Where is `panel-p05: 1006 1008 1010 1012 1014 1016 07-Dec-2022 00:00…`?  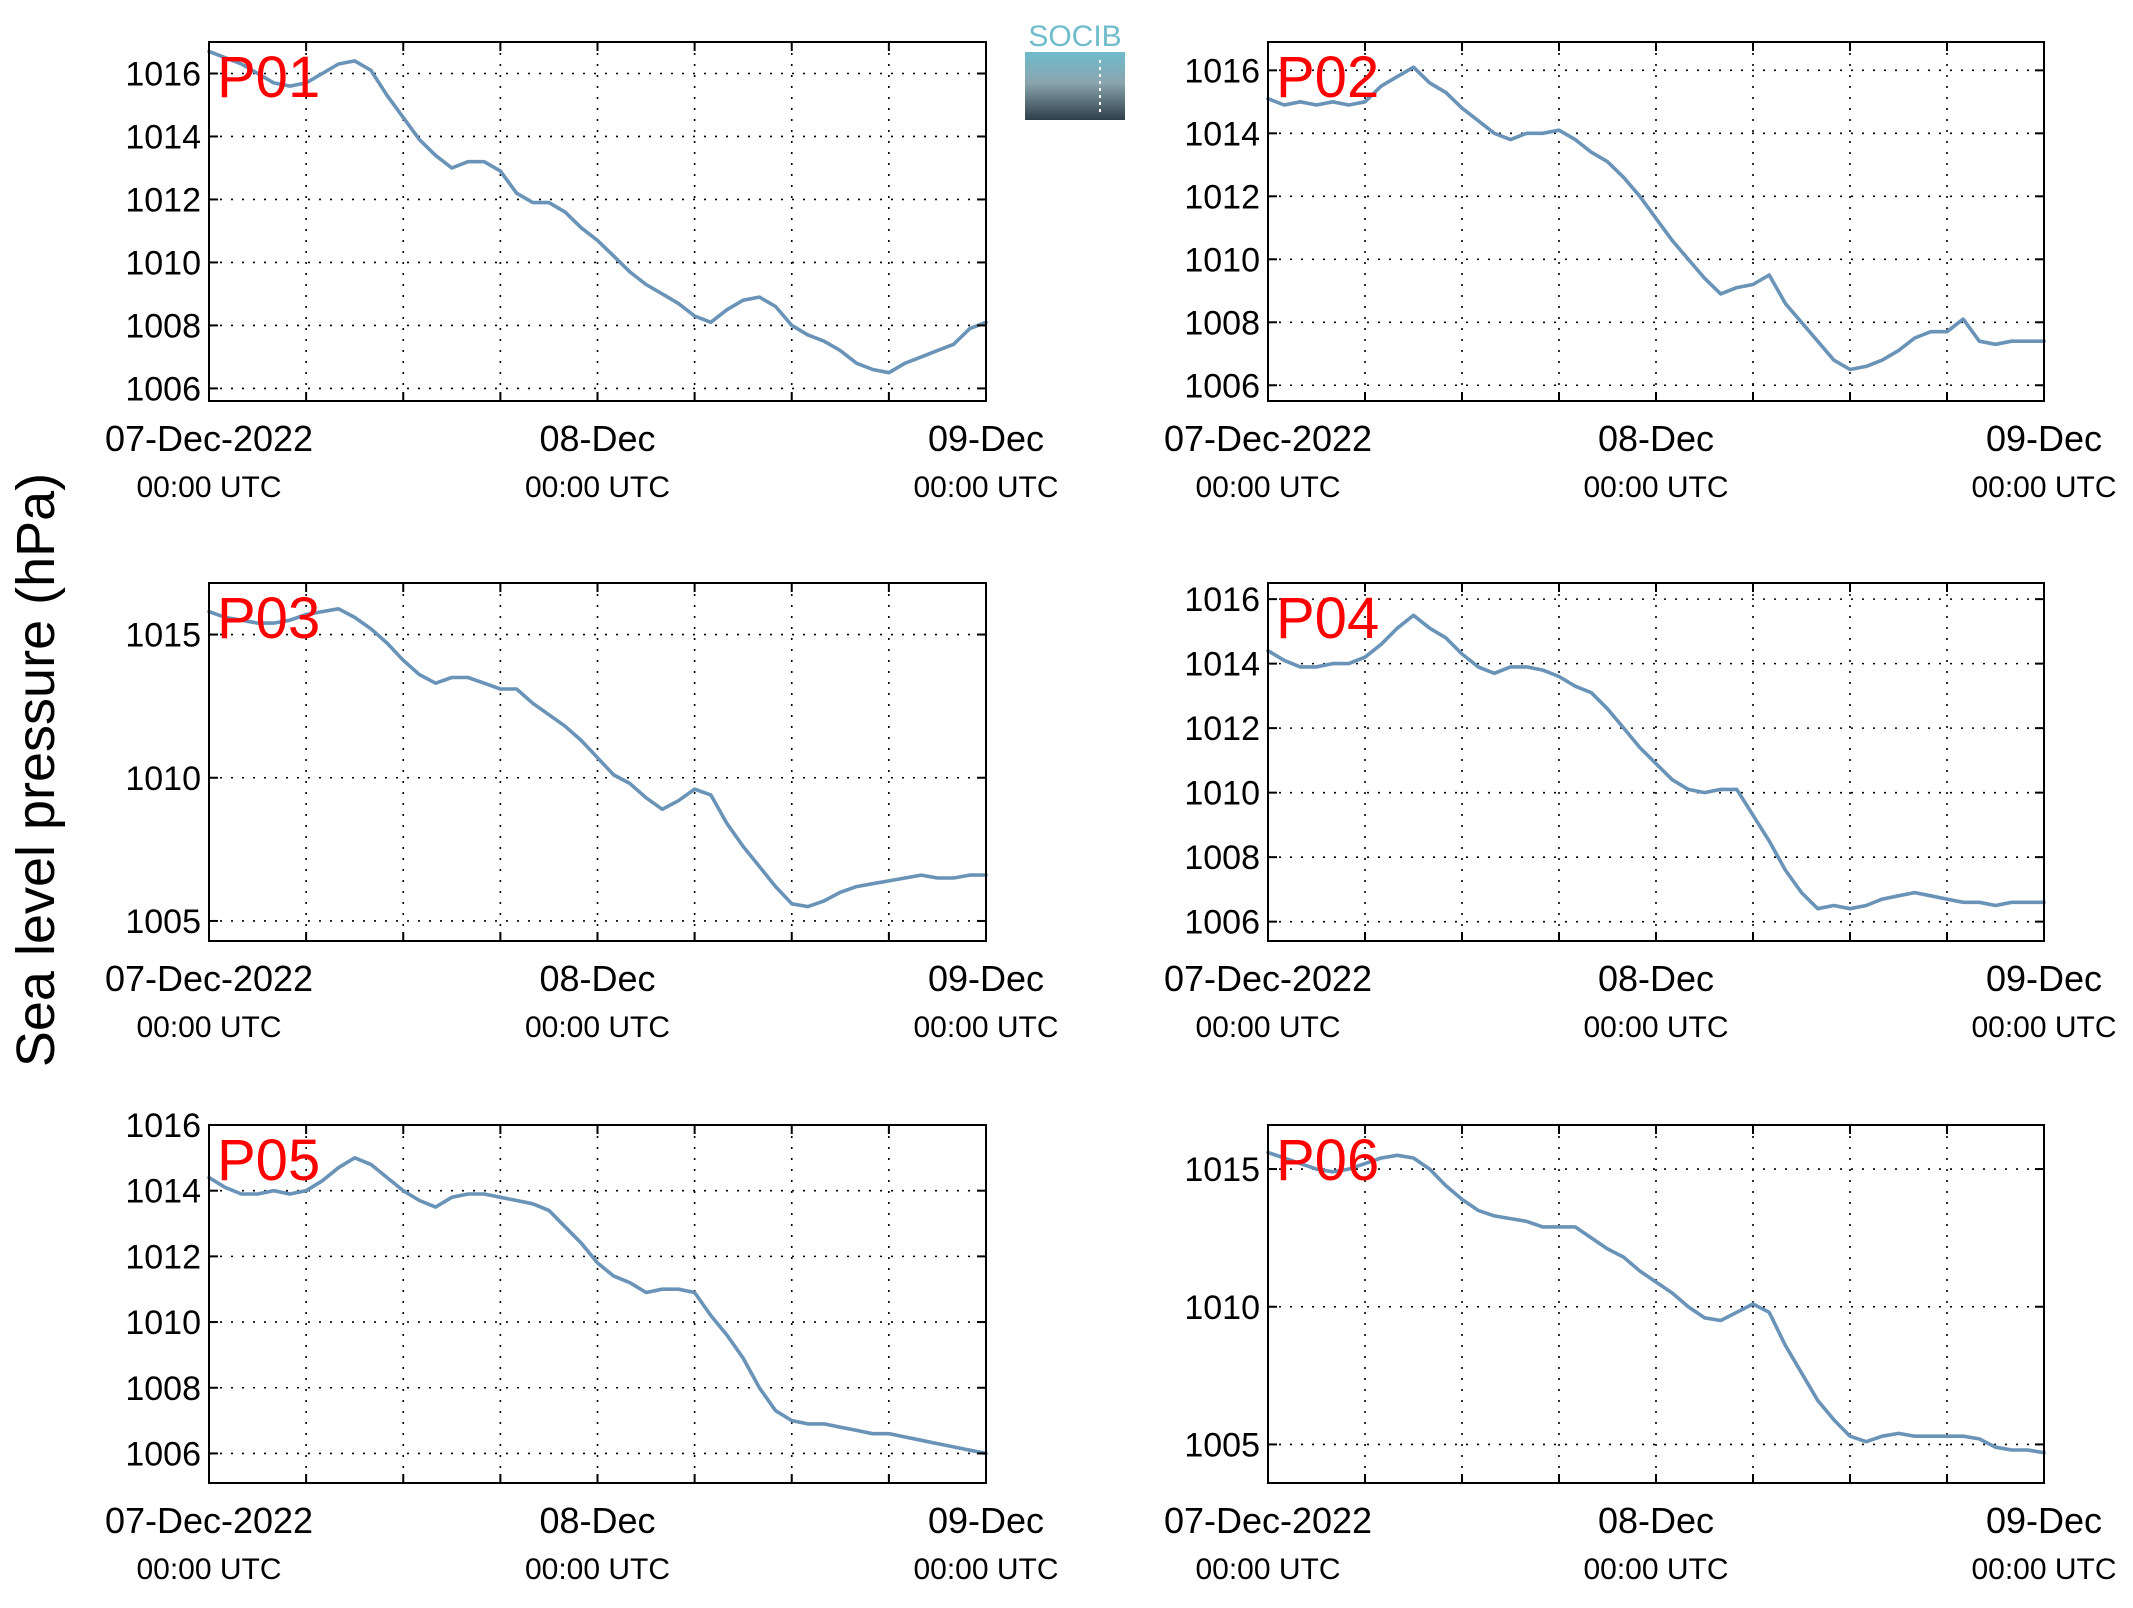 panel-p05: 1006 1008 1010 1012 1014 1016 07-Dec-2022 00:00… is located at coordinates (582, 1346).